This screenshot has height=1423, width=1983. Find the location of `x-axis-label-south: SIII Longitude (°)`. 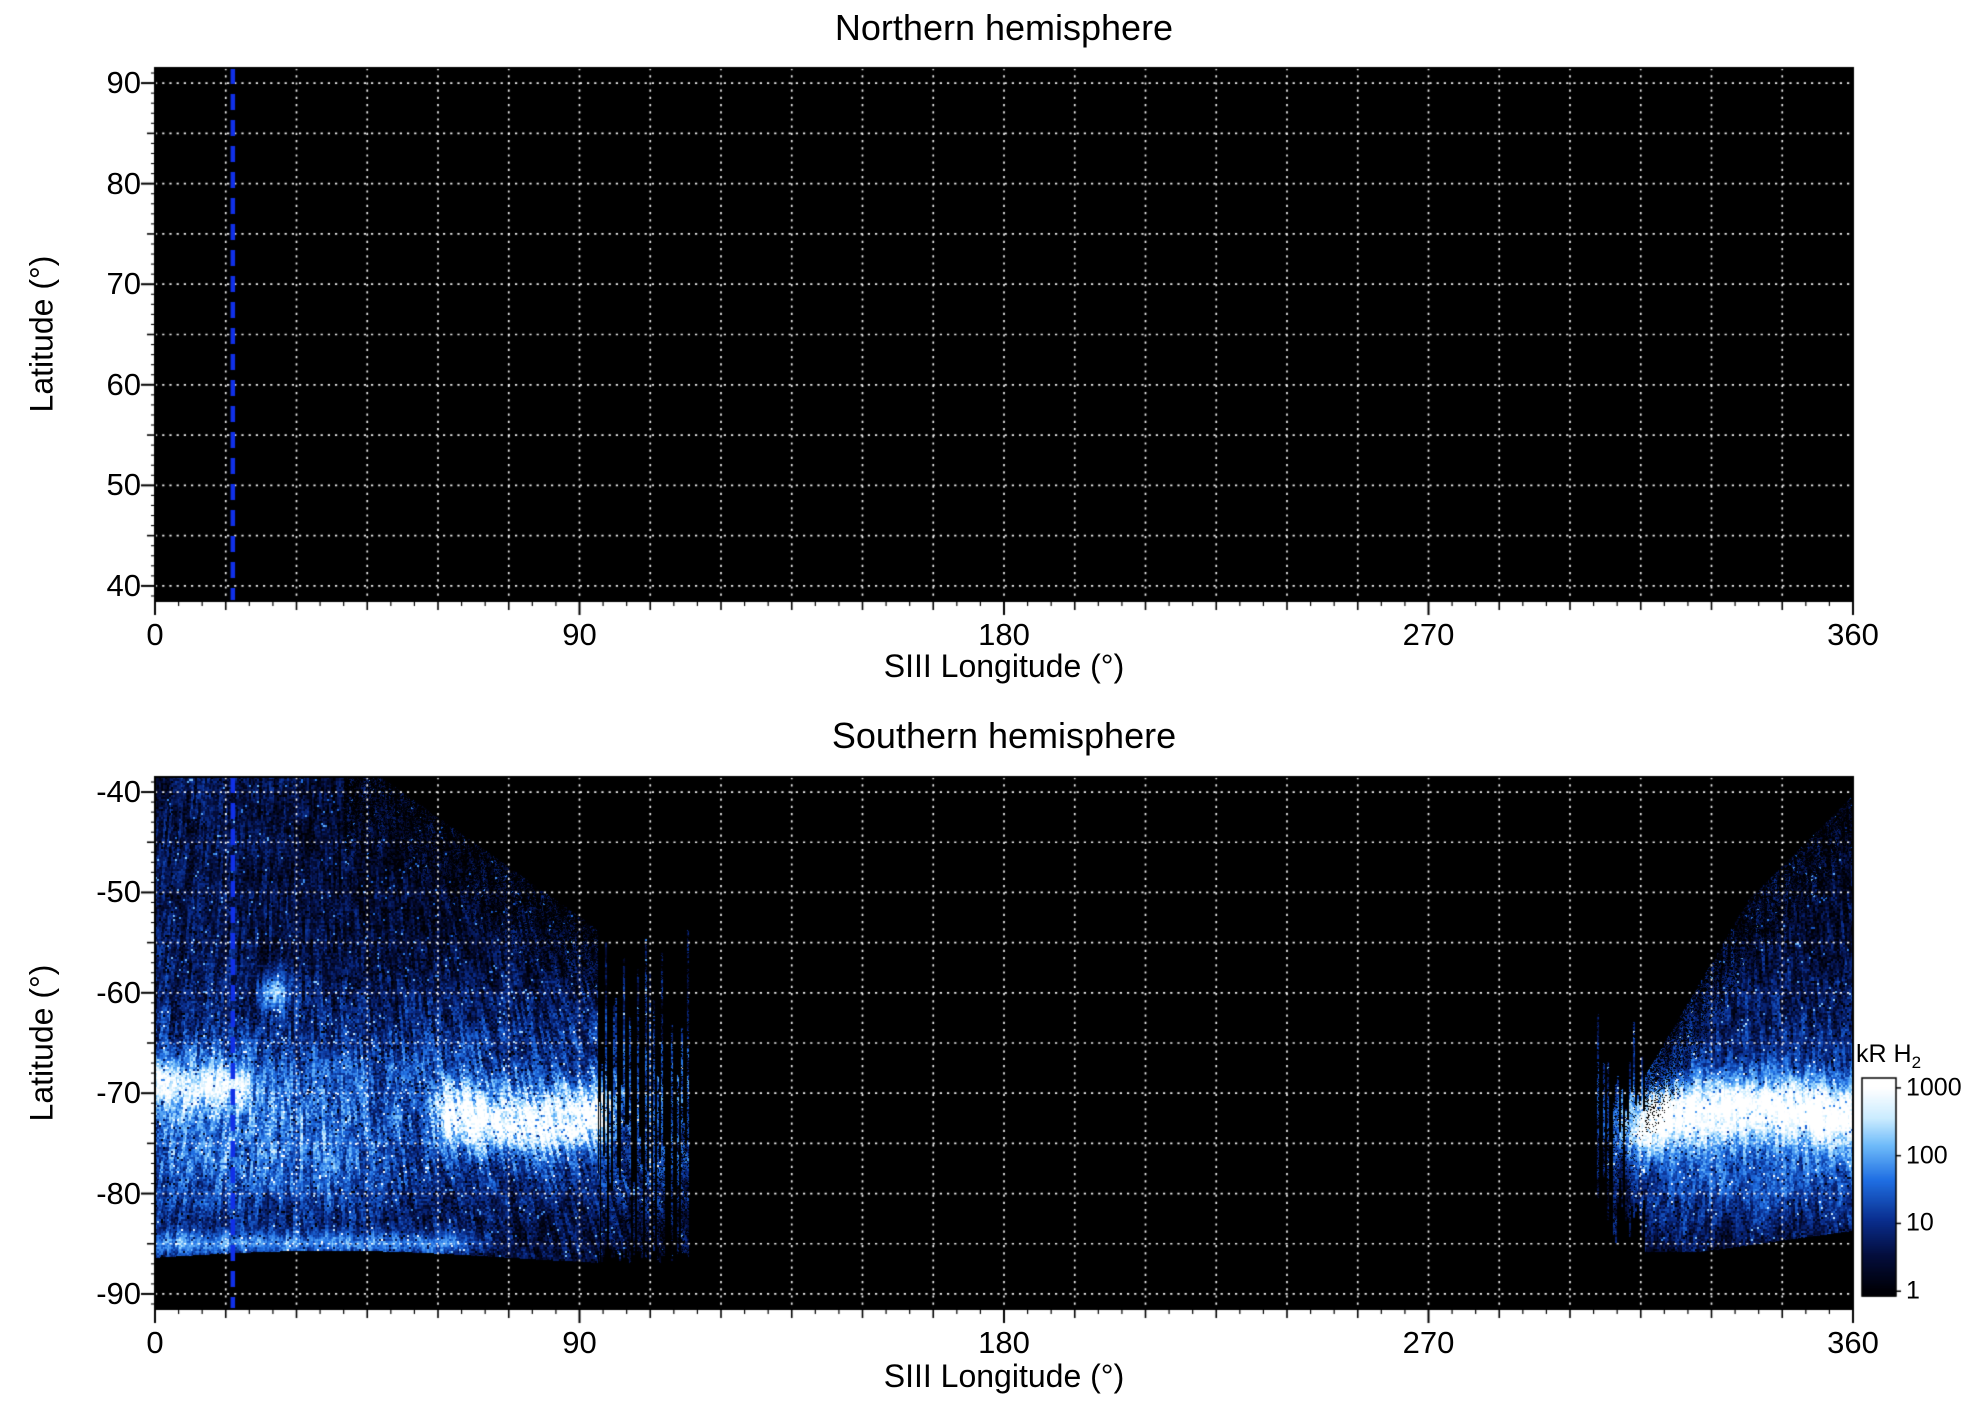

x-axis-label-south: SIII Longitude (°) is located at coordinates (1004, 1376).